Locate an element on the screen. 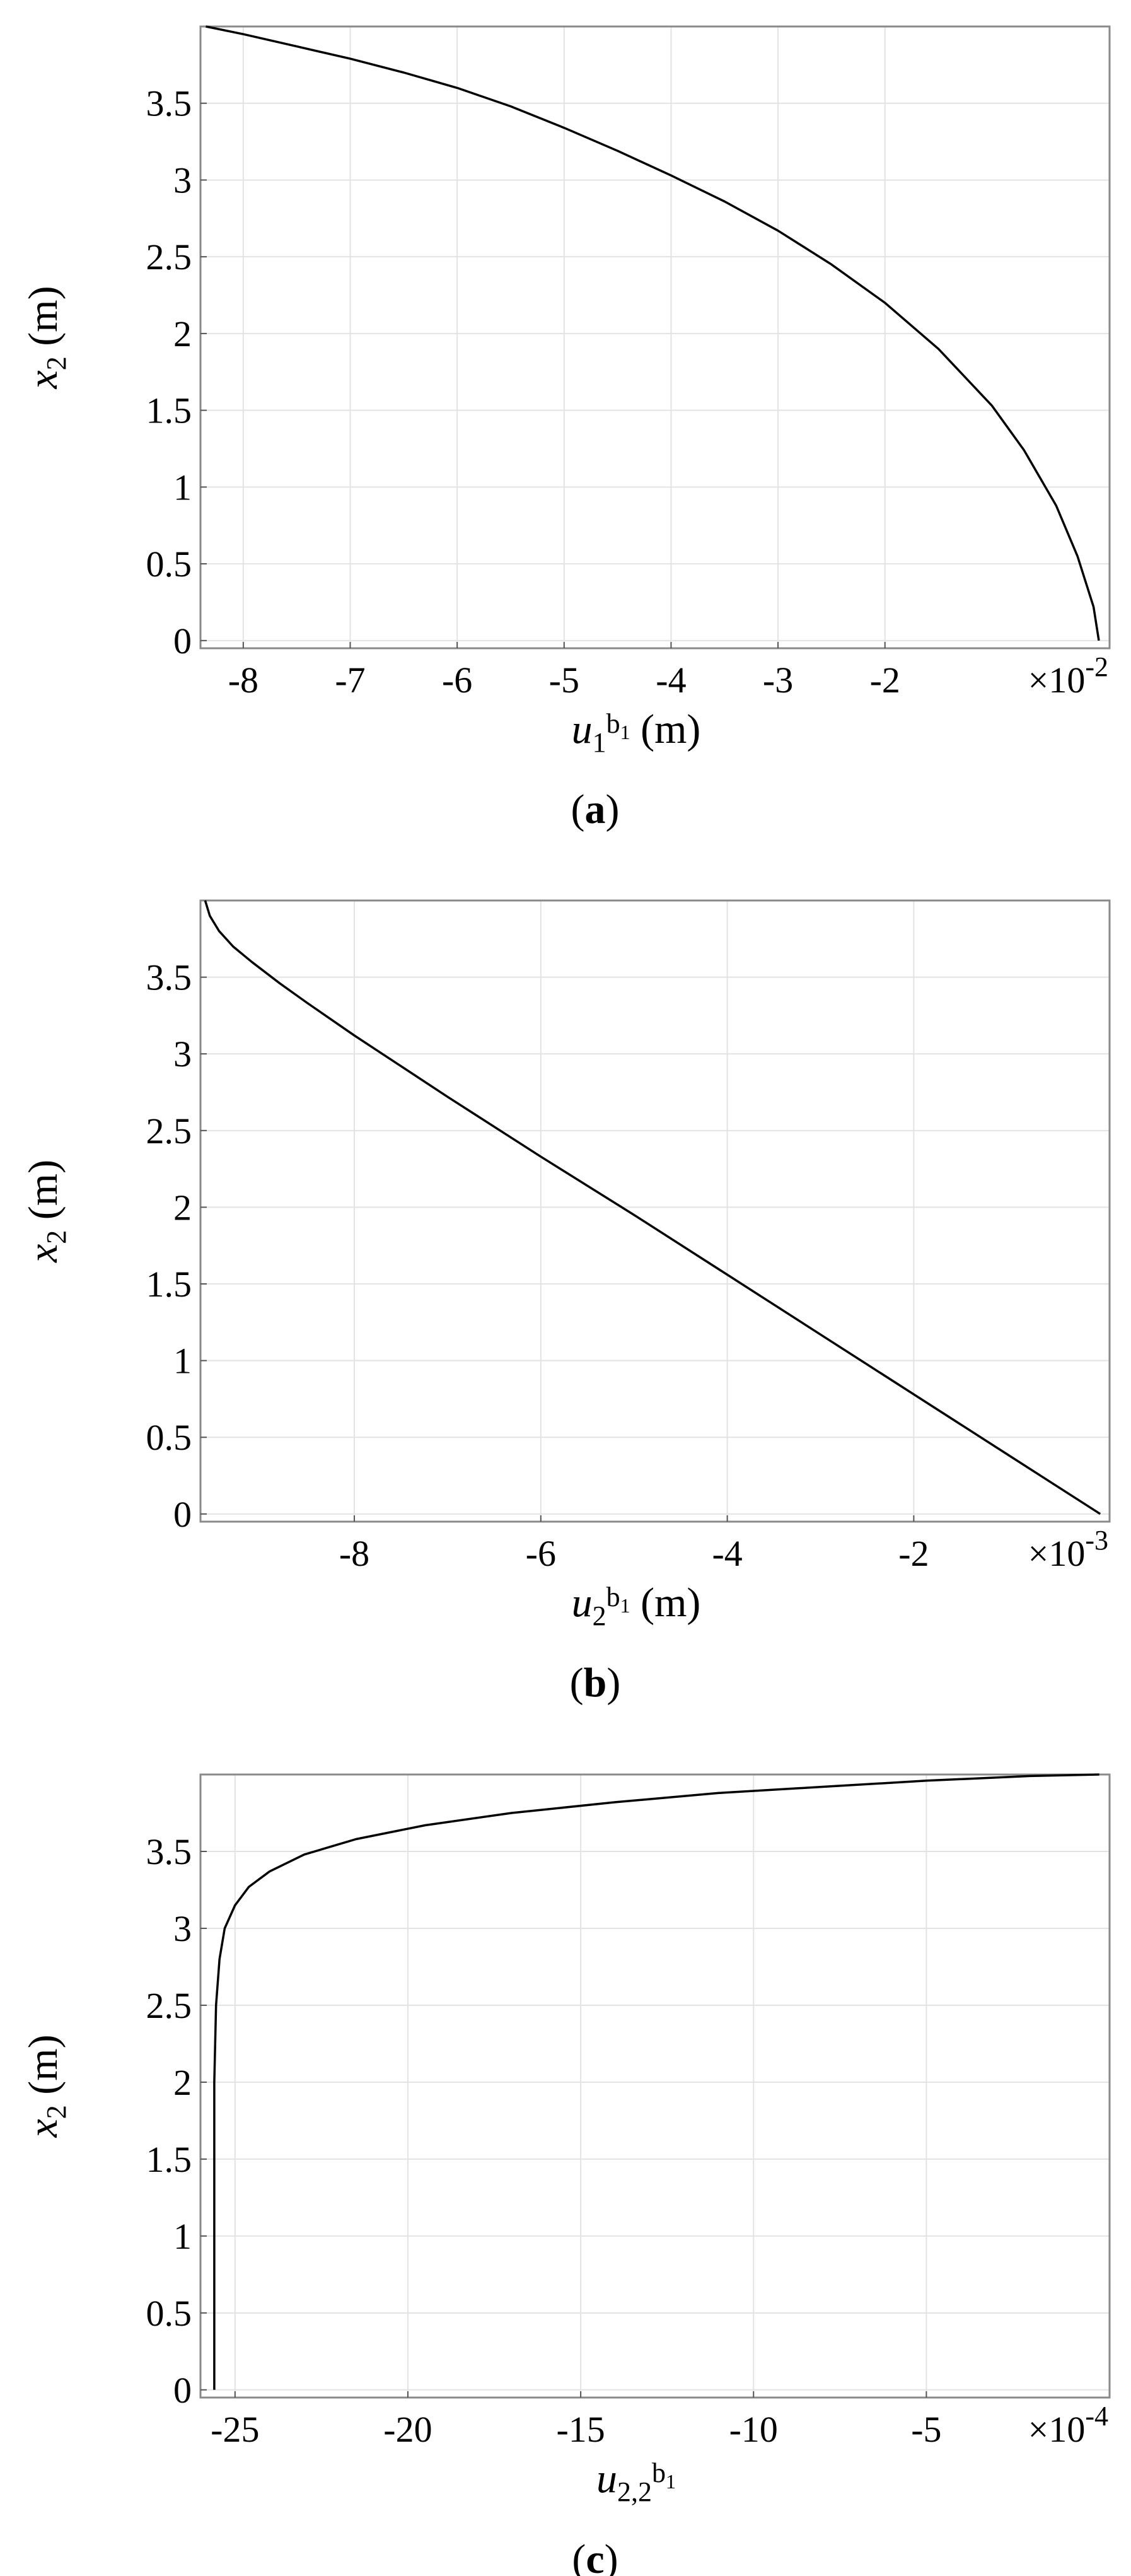 Image resolution: width=1131 pixels, height=2576 pixels. x-scale-multiplier: ×10⁻² is located at coordinates (1068, 676).